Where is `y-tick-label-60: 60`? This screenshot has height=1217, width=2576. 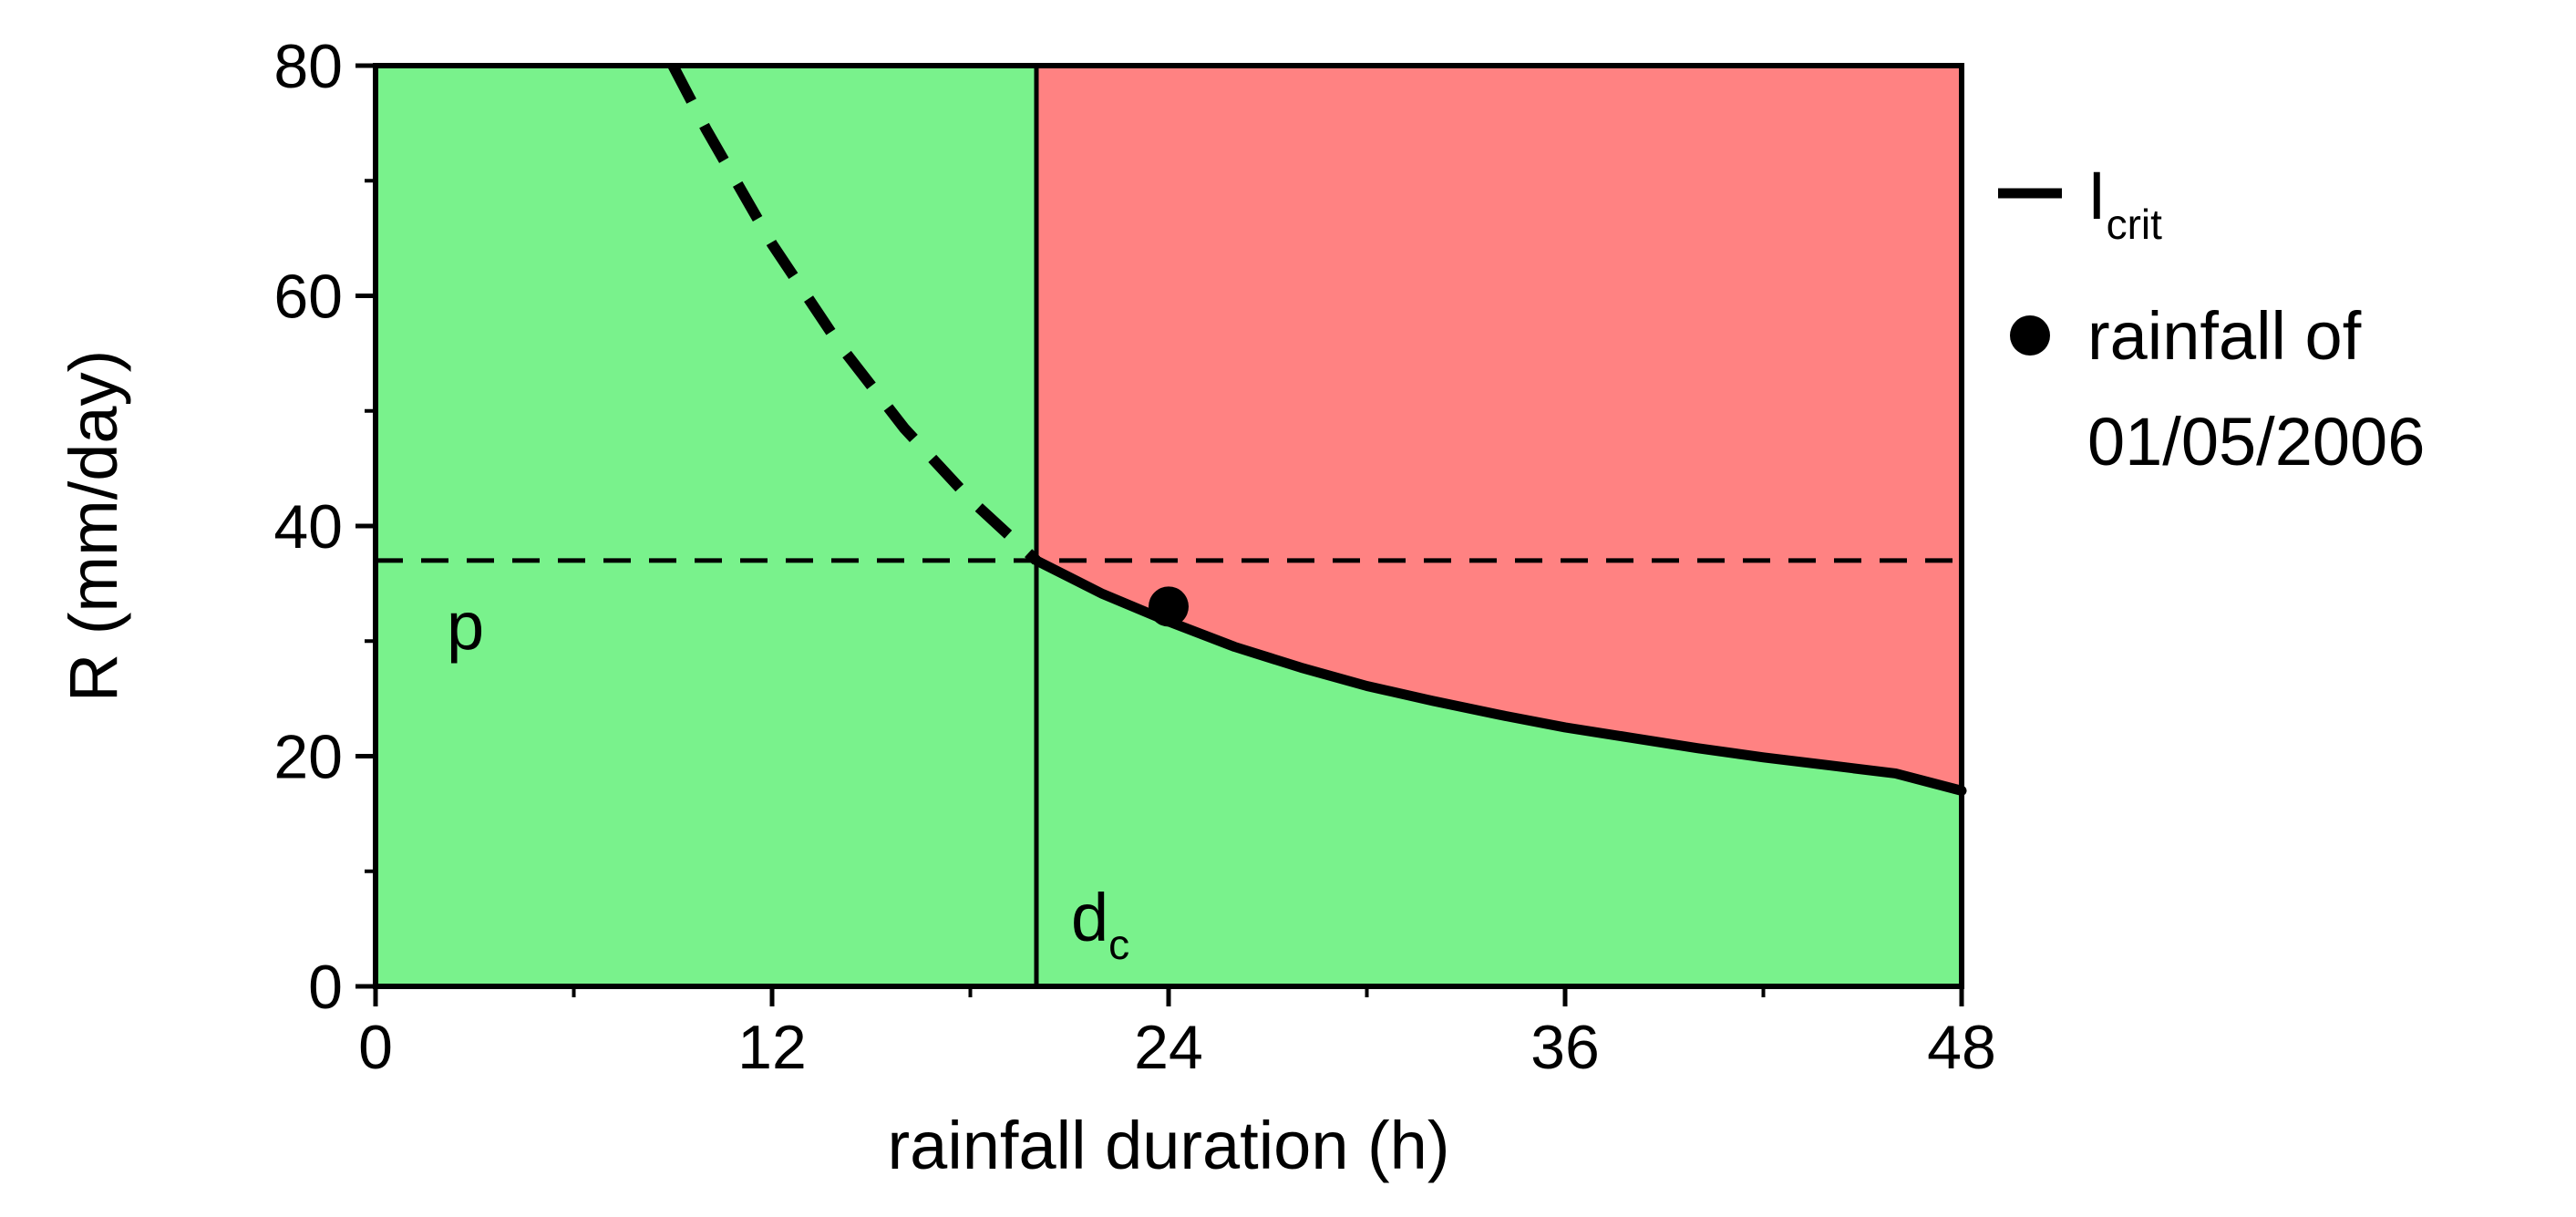 y-tick-label-60: 60 is located at coordinates (308, 297).